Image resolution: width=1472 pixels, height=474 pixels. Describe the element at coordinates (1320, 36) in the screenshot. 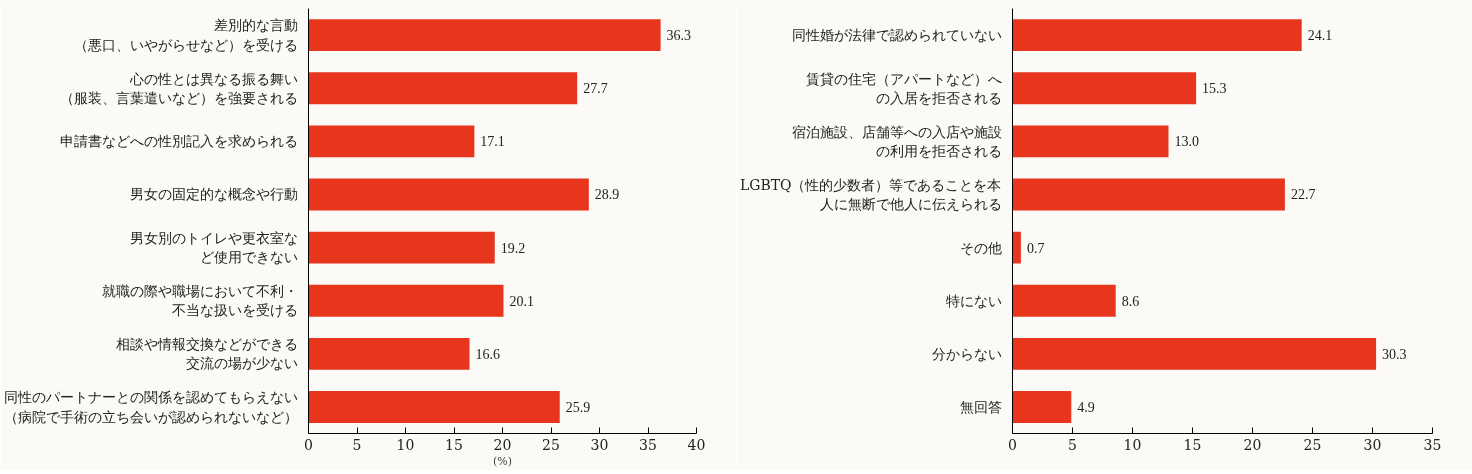

I see `data-label: 24.1` at that location.